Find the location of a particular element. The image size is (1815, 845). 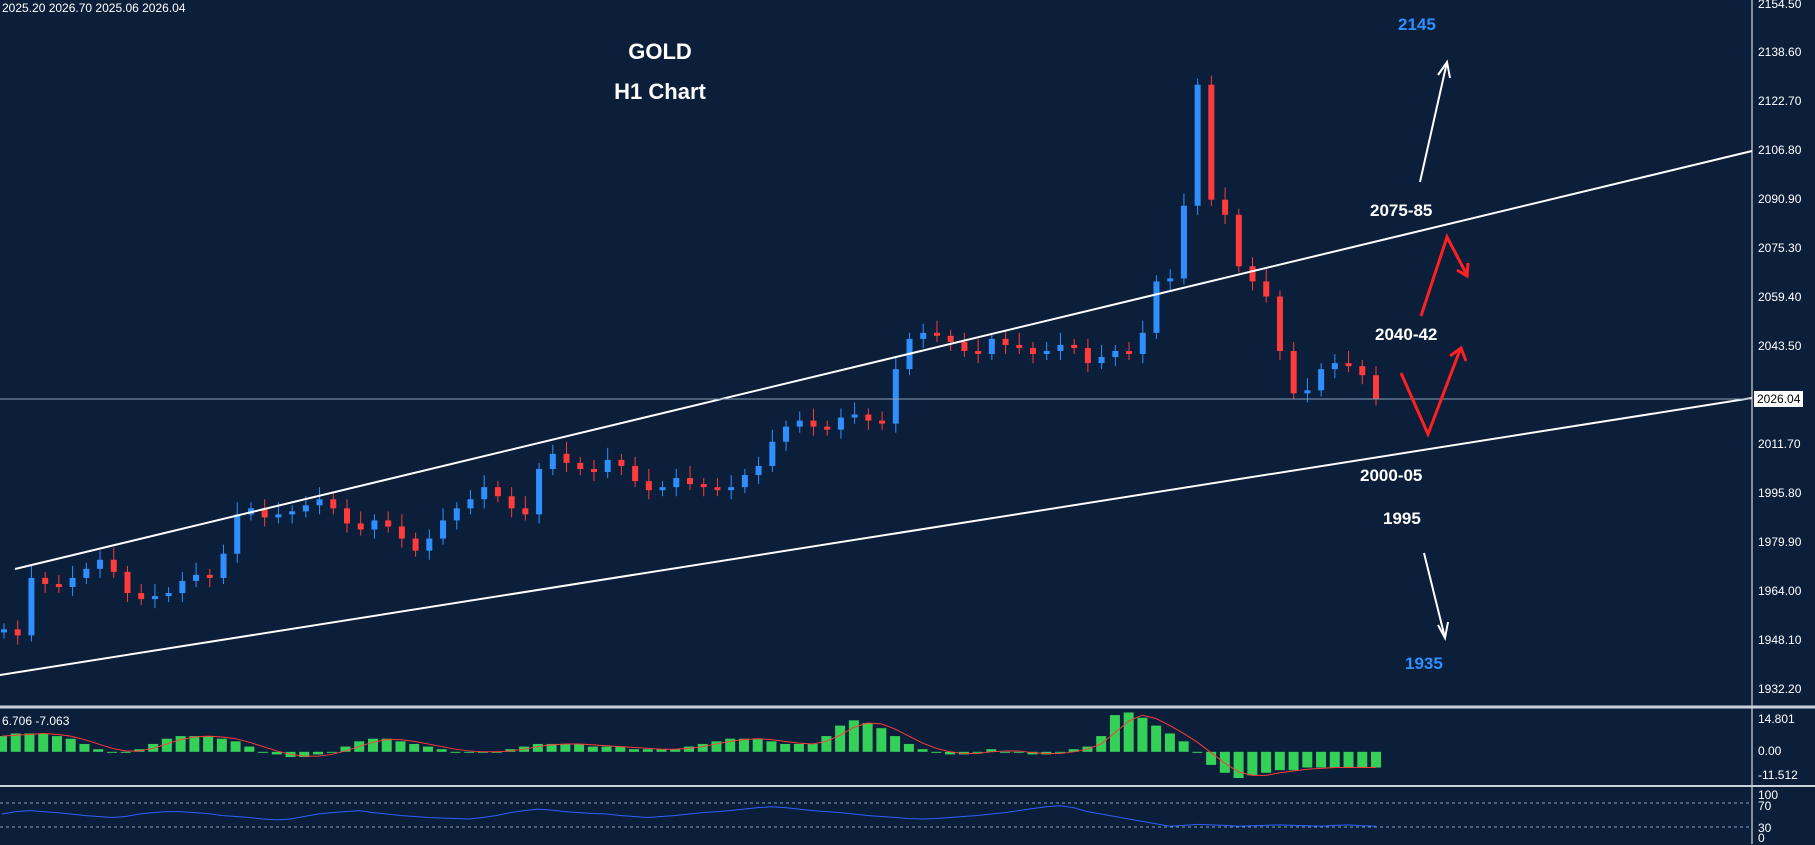

target-down-label: 1935 is located at coordinates (1424, 663).